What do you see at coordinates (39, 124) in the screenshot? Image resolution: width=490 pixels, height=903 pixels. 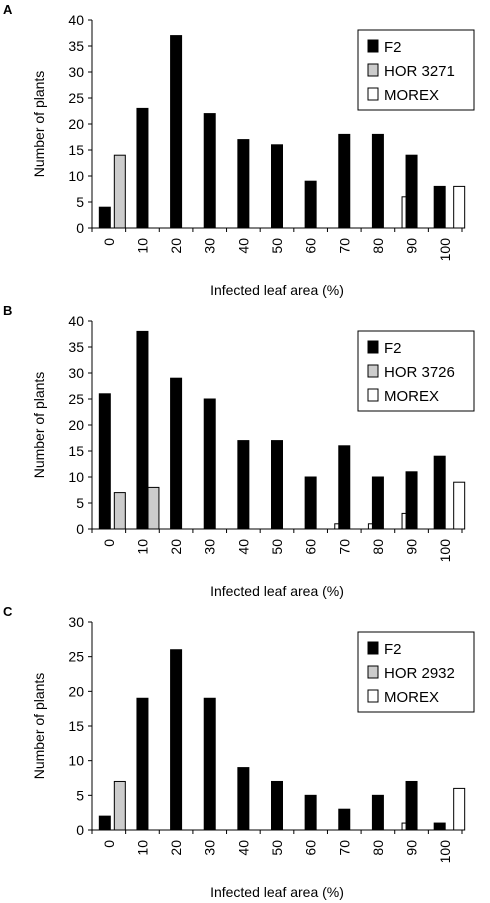 I see `y-axis-title: Number of plants` at bounding box center [39, 124].